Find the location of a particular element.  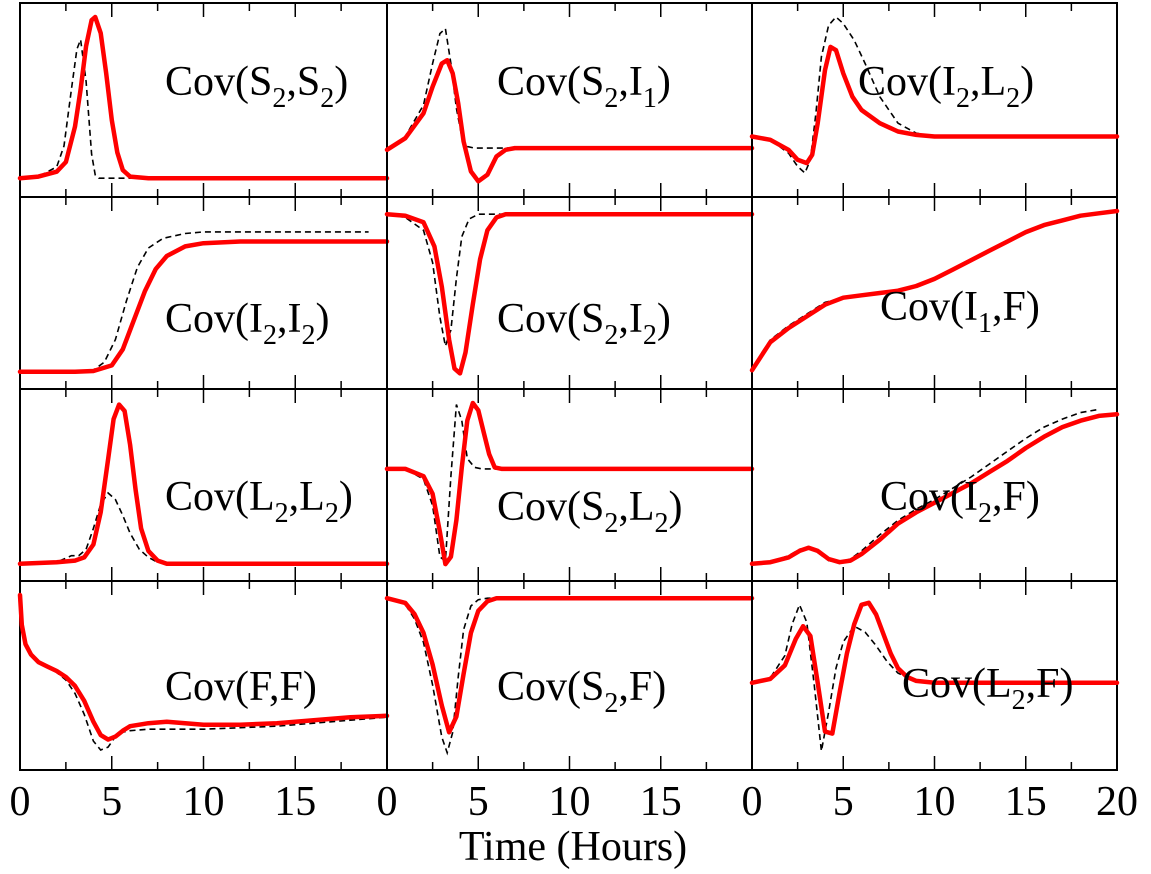

x-tick-label: 20 is located at coordinates (1117, 802).